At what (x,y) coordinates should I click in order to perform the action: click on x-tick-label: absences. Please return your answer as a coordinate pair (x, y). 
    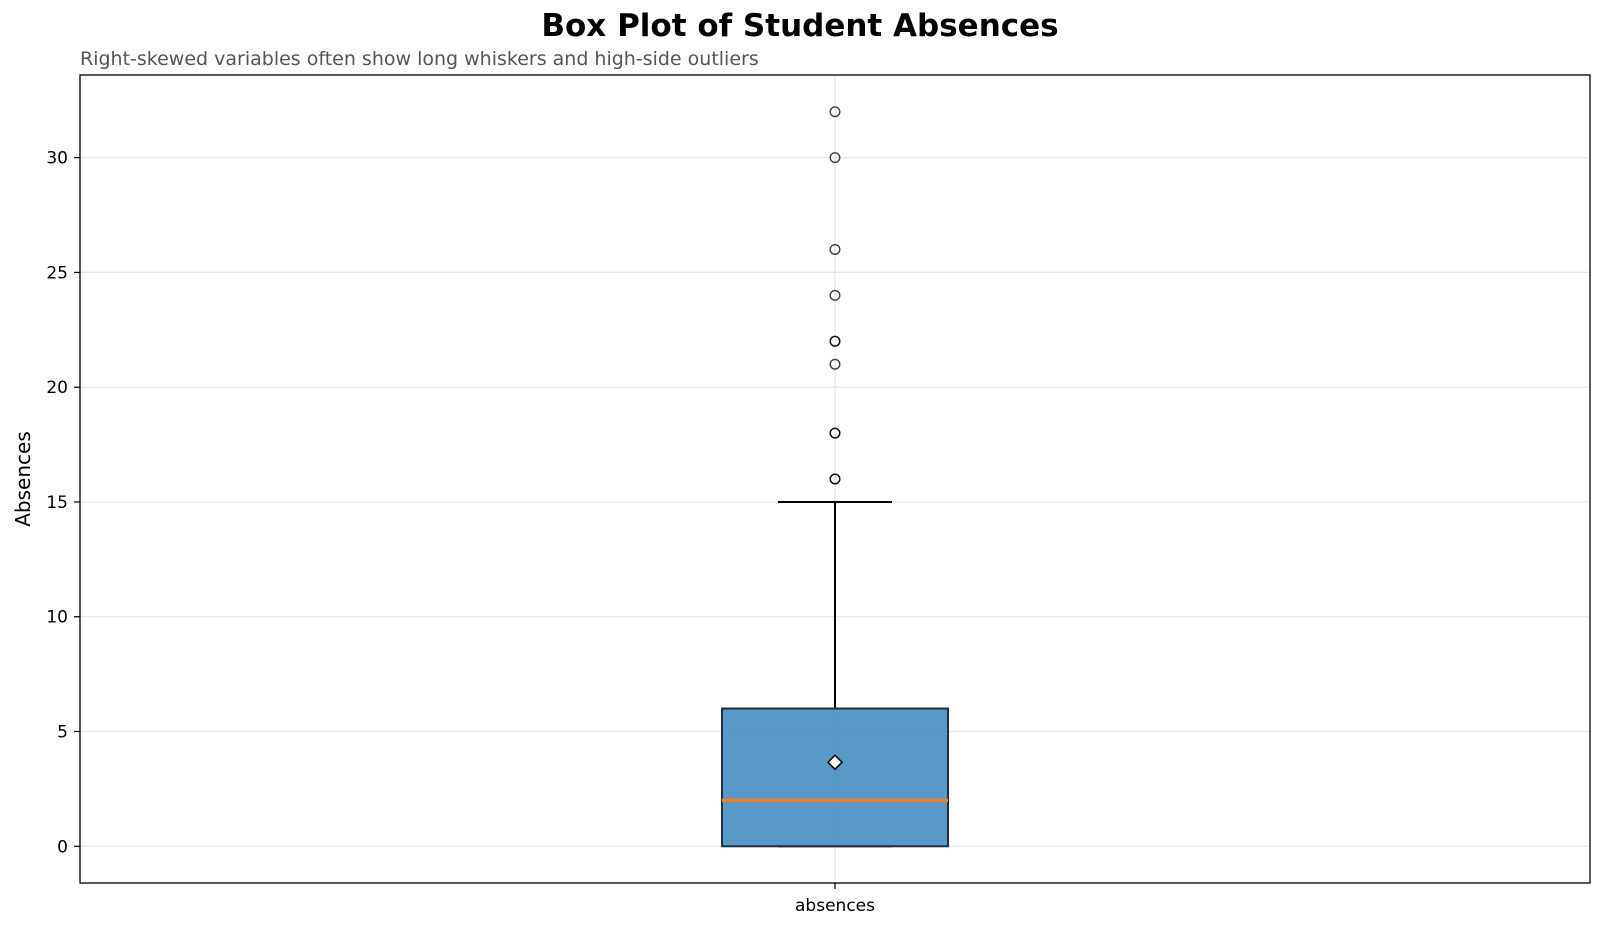
    Looking at the image, I should click on (835, 906).